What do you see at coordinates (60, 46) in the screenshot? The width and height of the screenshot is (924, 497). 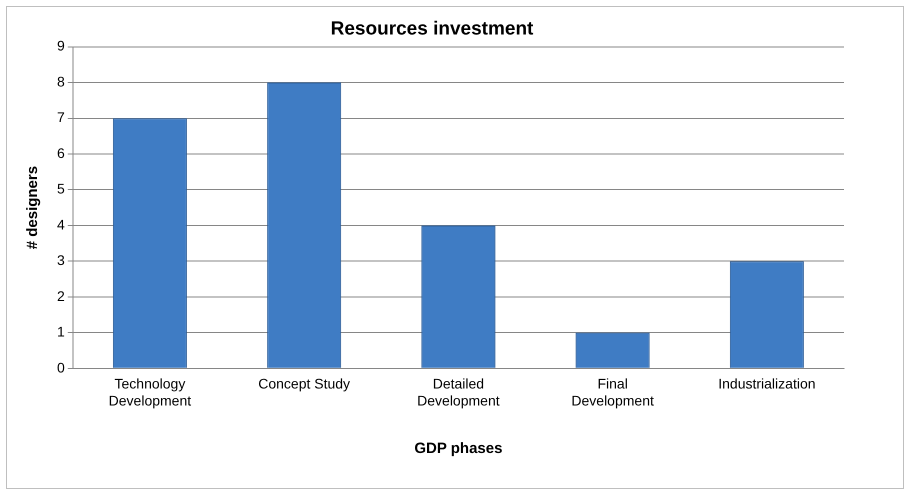 I see `y-tick-label: 9` at bounding box center [60, 46].